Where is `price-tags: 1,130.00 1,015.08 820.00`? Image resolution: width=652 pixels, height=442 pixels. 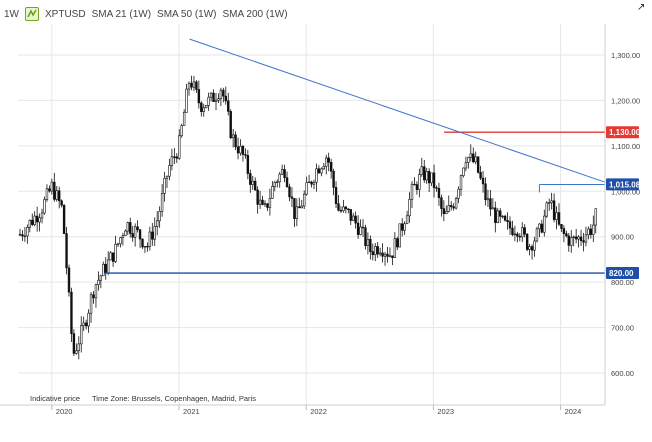
price-tags: 1,130.00 1,015.08 820.00 is located at coordinates (623, 203).